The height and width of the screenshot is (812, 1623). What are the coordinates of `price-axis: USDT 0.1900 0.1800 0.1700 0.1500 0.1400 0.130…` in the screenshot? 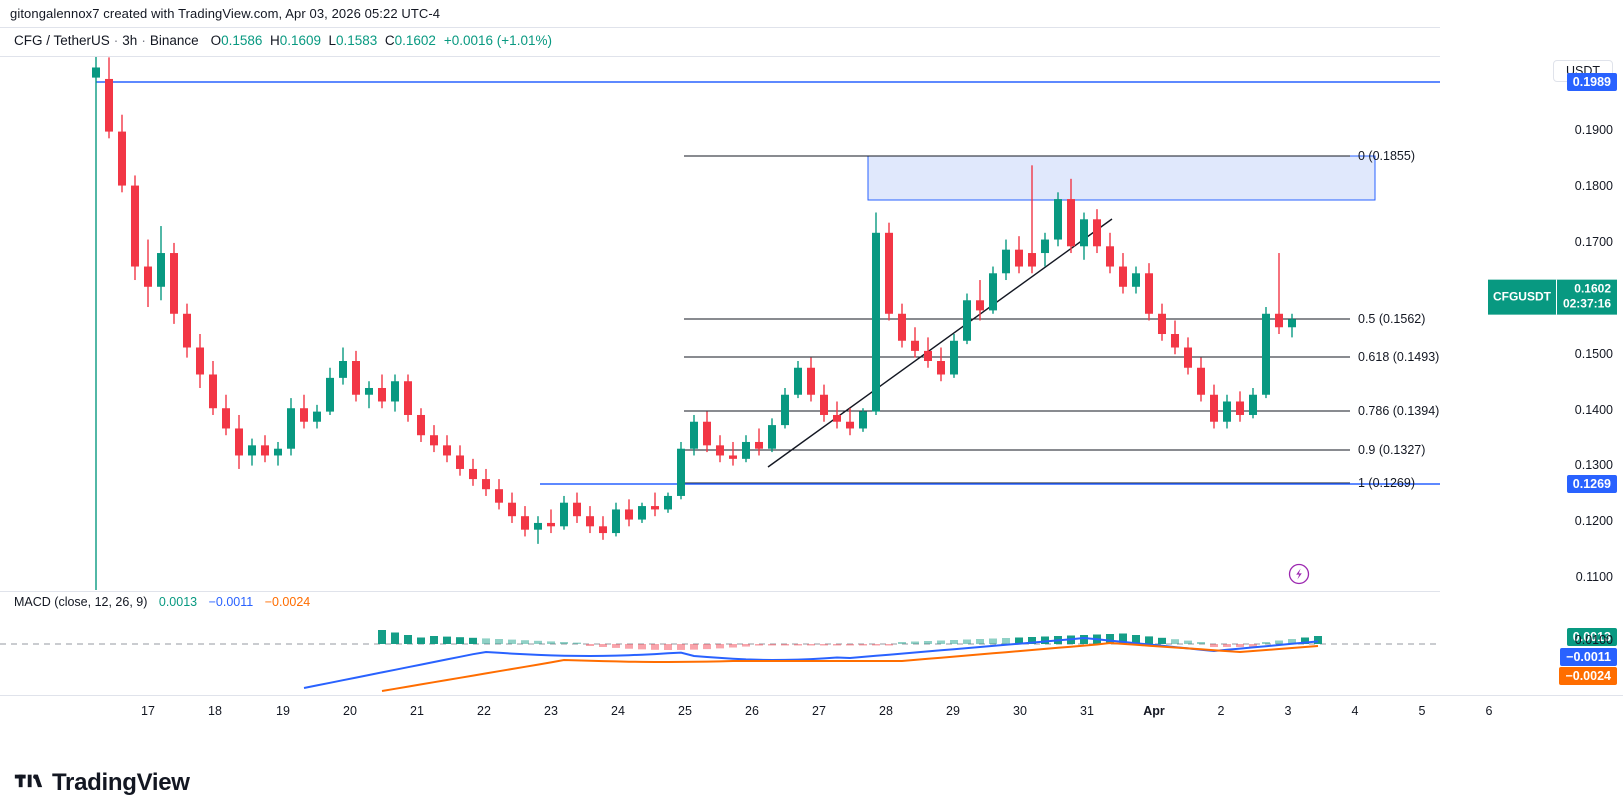 It's located at (1531, 361).